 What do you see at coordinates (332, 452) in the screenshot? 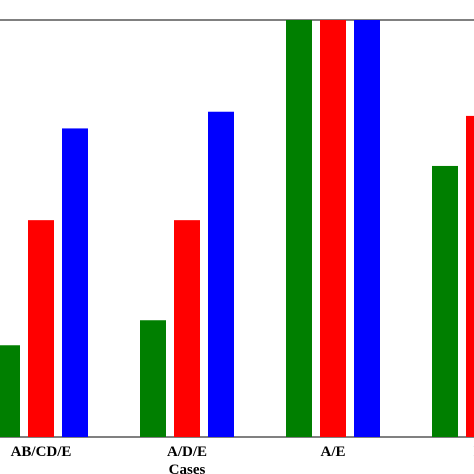
I see `x-tick-label: A/E` at bounding box center [332, 452].